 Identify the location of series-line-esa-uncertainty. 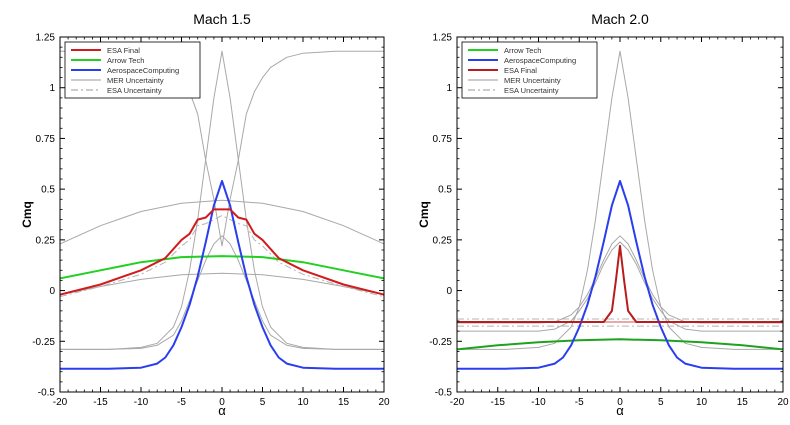
(222, 256).